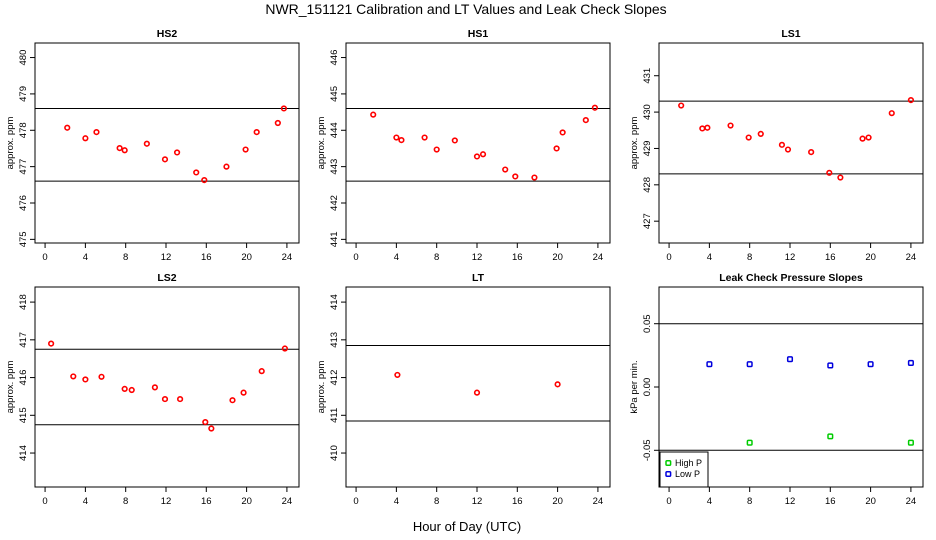 The image size is (936, 540). I want to click on y-tick-label-lt-0: 410, so click(334, 453).